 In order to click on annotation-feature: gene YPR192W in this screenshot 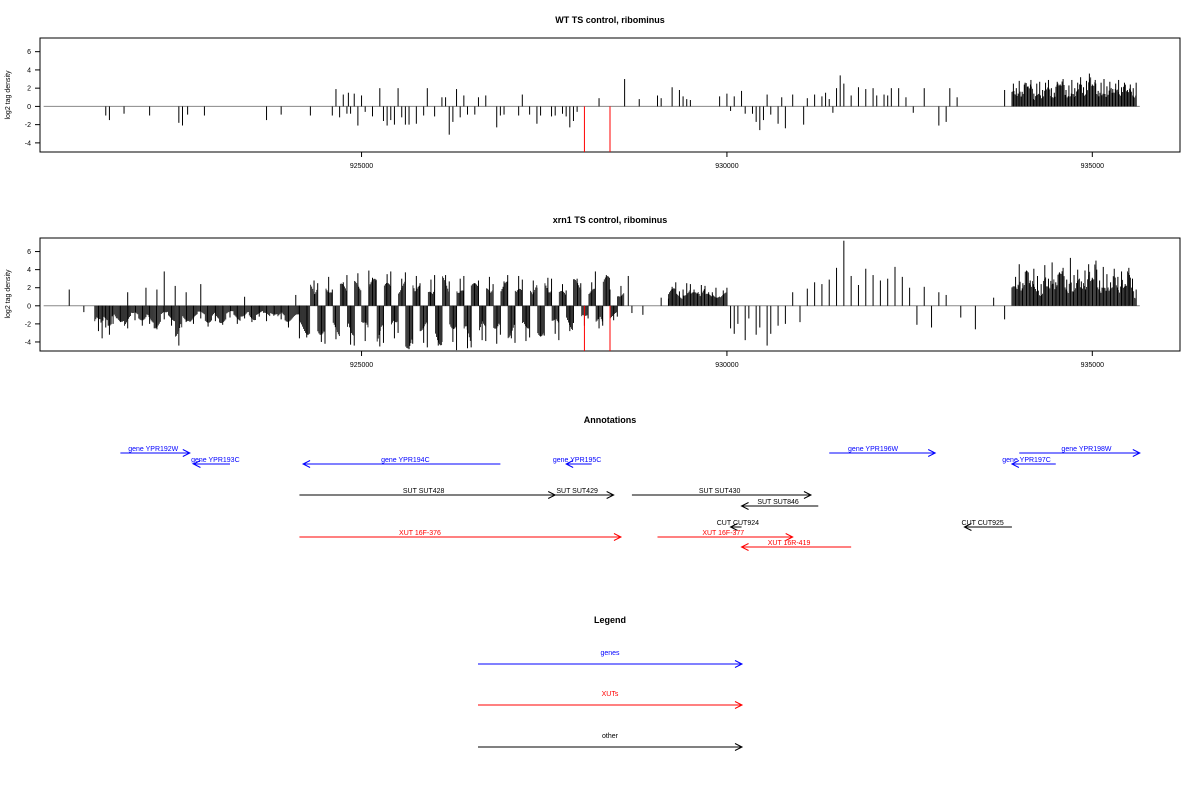, I will do `click(155, 451)`.